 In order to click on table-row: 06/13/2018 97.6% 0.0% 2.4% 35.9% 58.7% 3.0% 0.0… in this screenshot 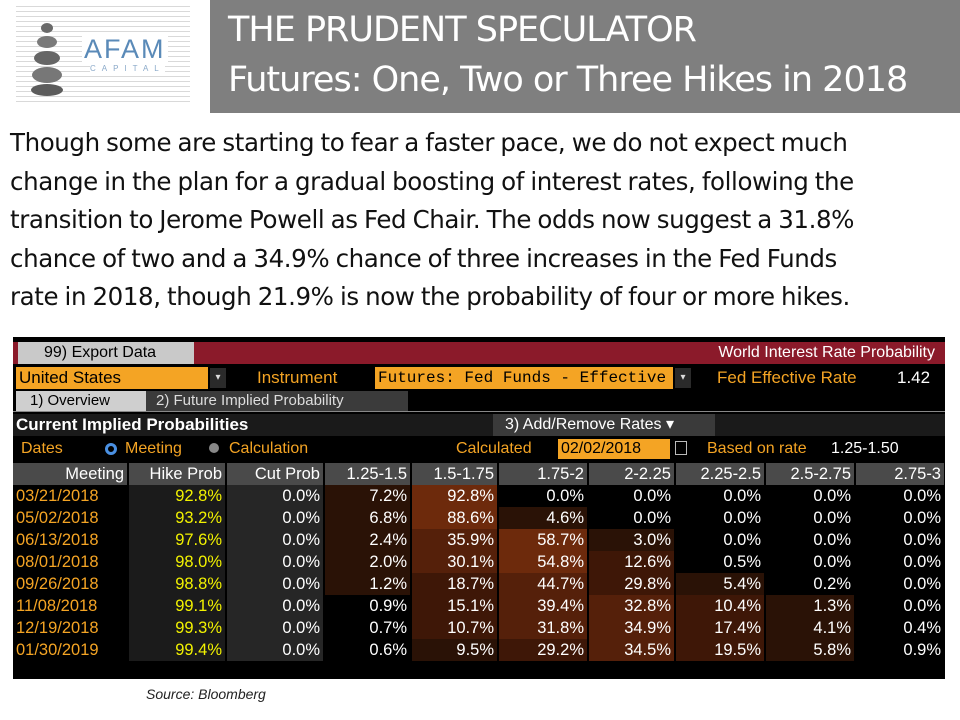, I will do `click(479, 540)`.